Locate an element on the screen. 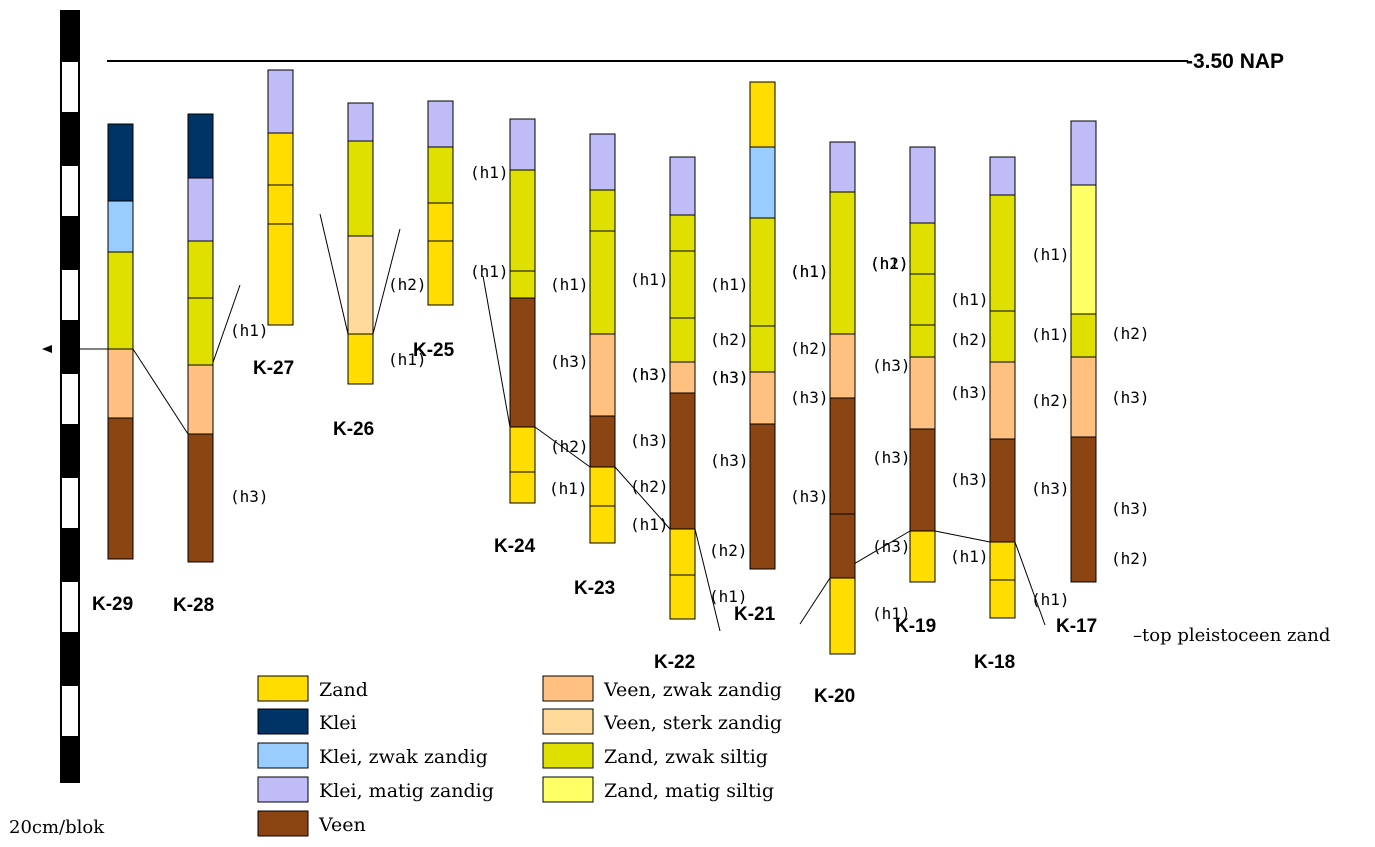 The height and width of the screenshot is (847, 1375). core-k-22: K-22 is located at coordinates (675, 414).